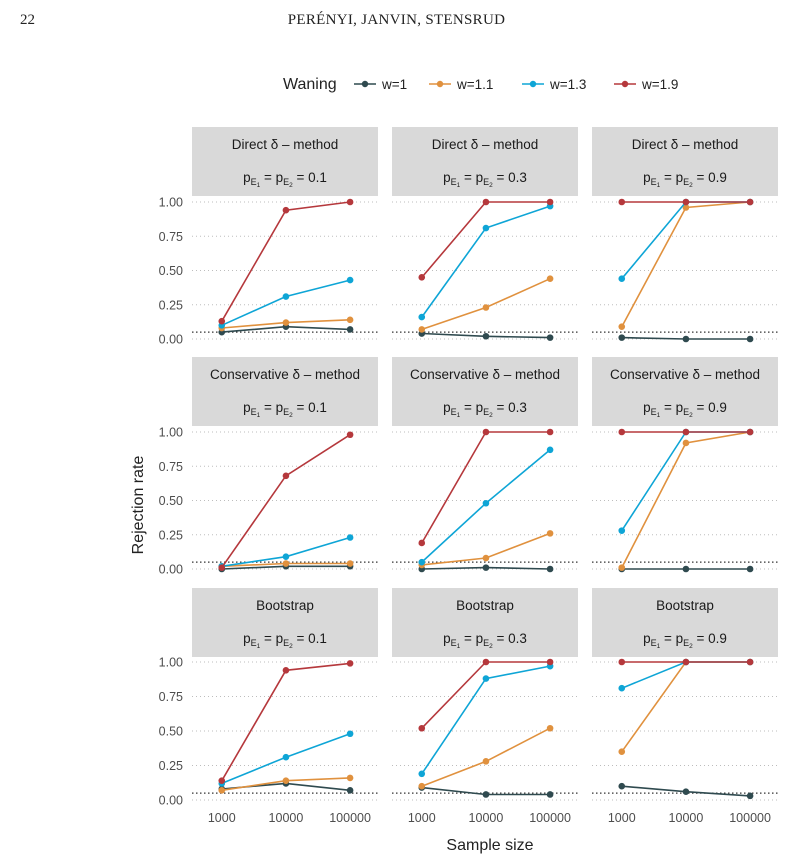 The width and height of the screenshot is (793, 859). Describe the element at coordinates (27, 20) in the screenshot. I see `page-number: 22` at that location.